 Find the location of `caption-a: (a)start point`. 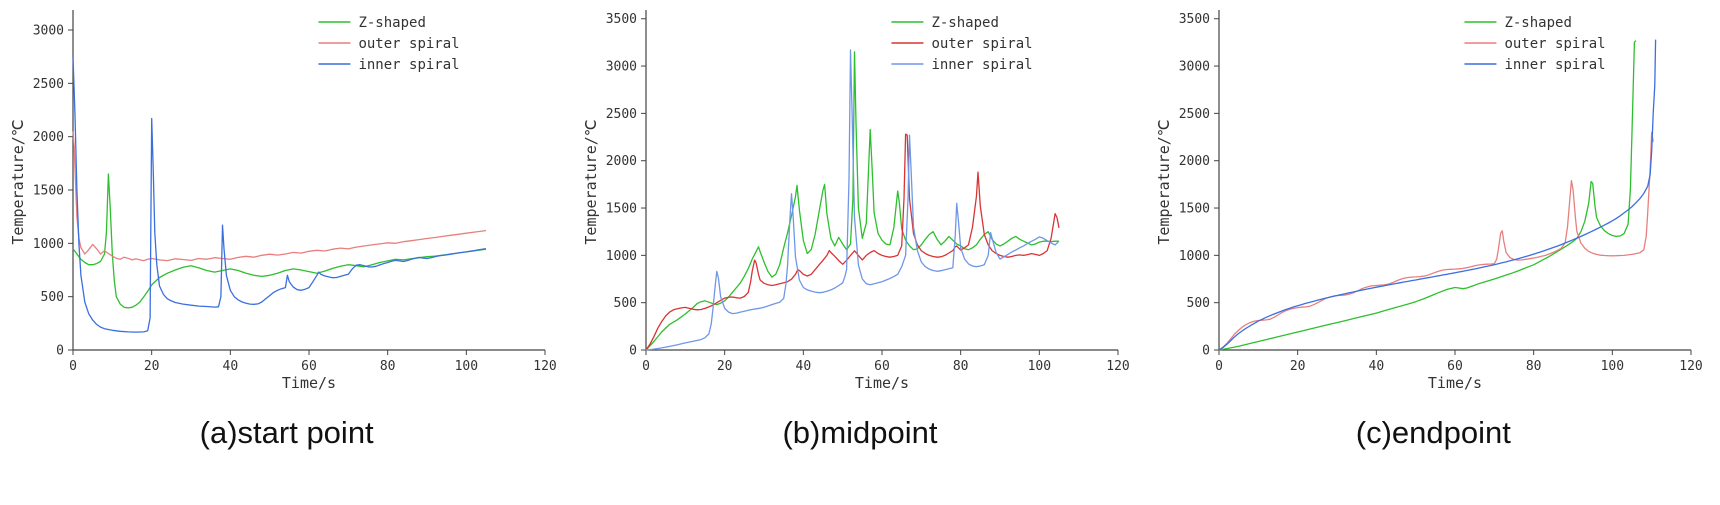

caption-a: (a)start point is located at coordinates (286, 432).